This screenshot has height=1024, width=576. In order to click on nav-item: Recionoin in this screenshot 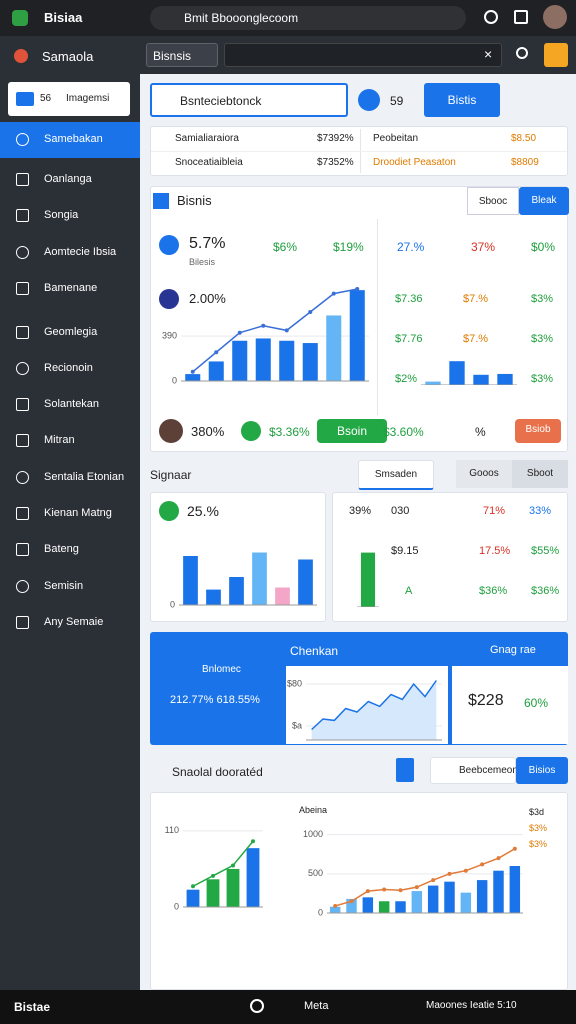, I will do `click(68, 368)`.